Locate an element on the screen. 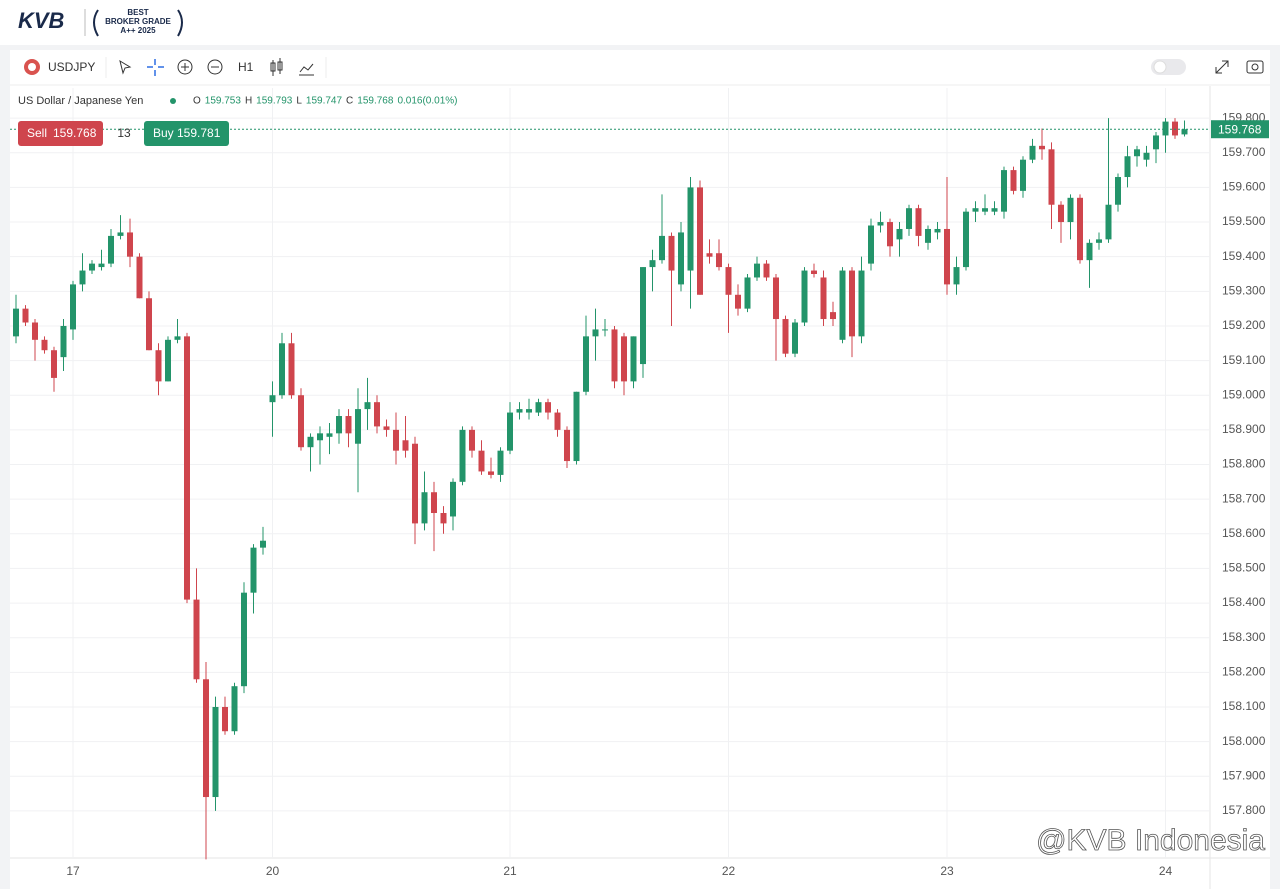 The image size is (1280, 889). logo: KVB is located at coordinates (41, 20).